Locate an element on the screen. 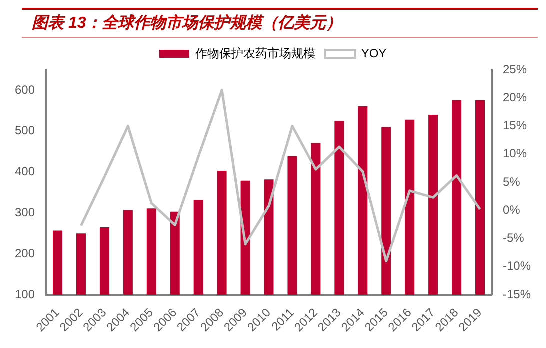 This screenshot has height=348, width=546. y2-tick-label: 15% is located at coordinates (515, 125).